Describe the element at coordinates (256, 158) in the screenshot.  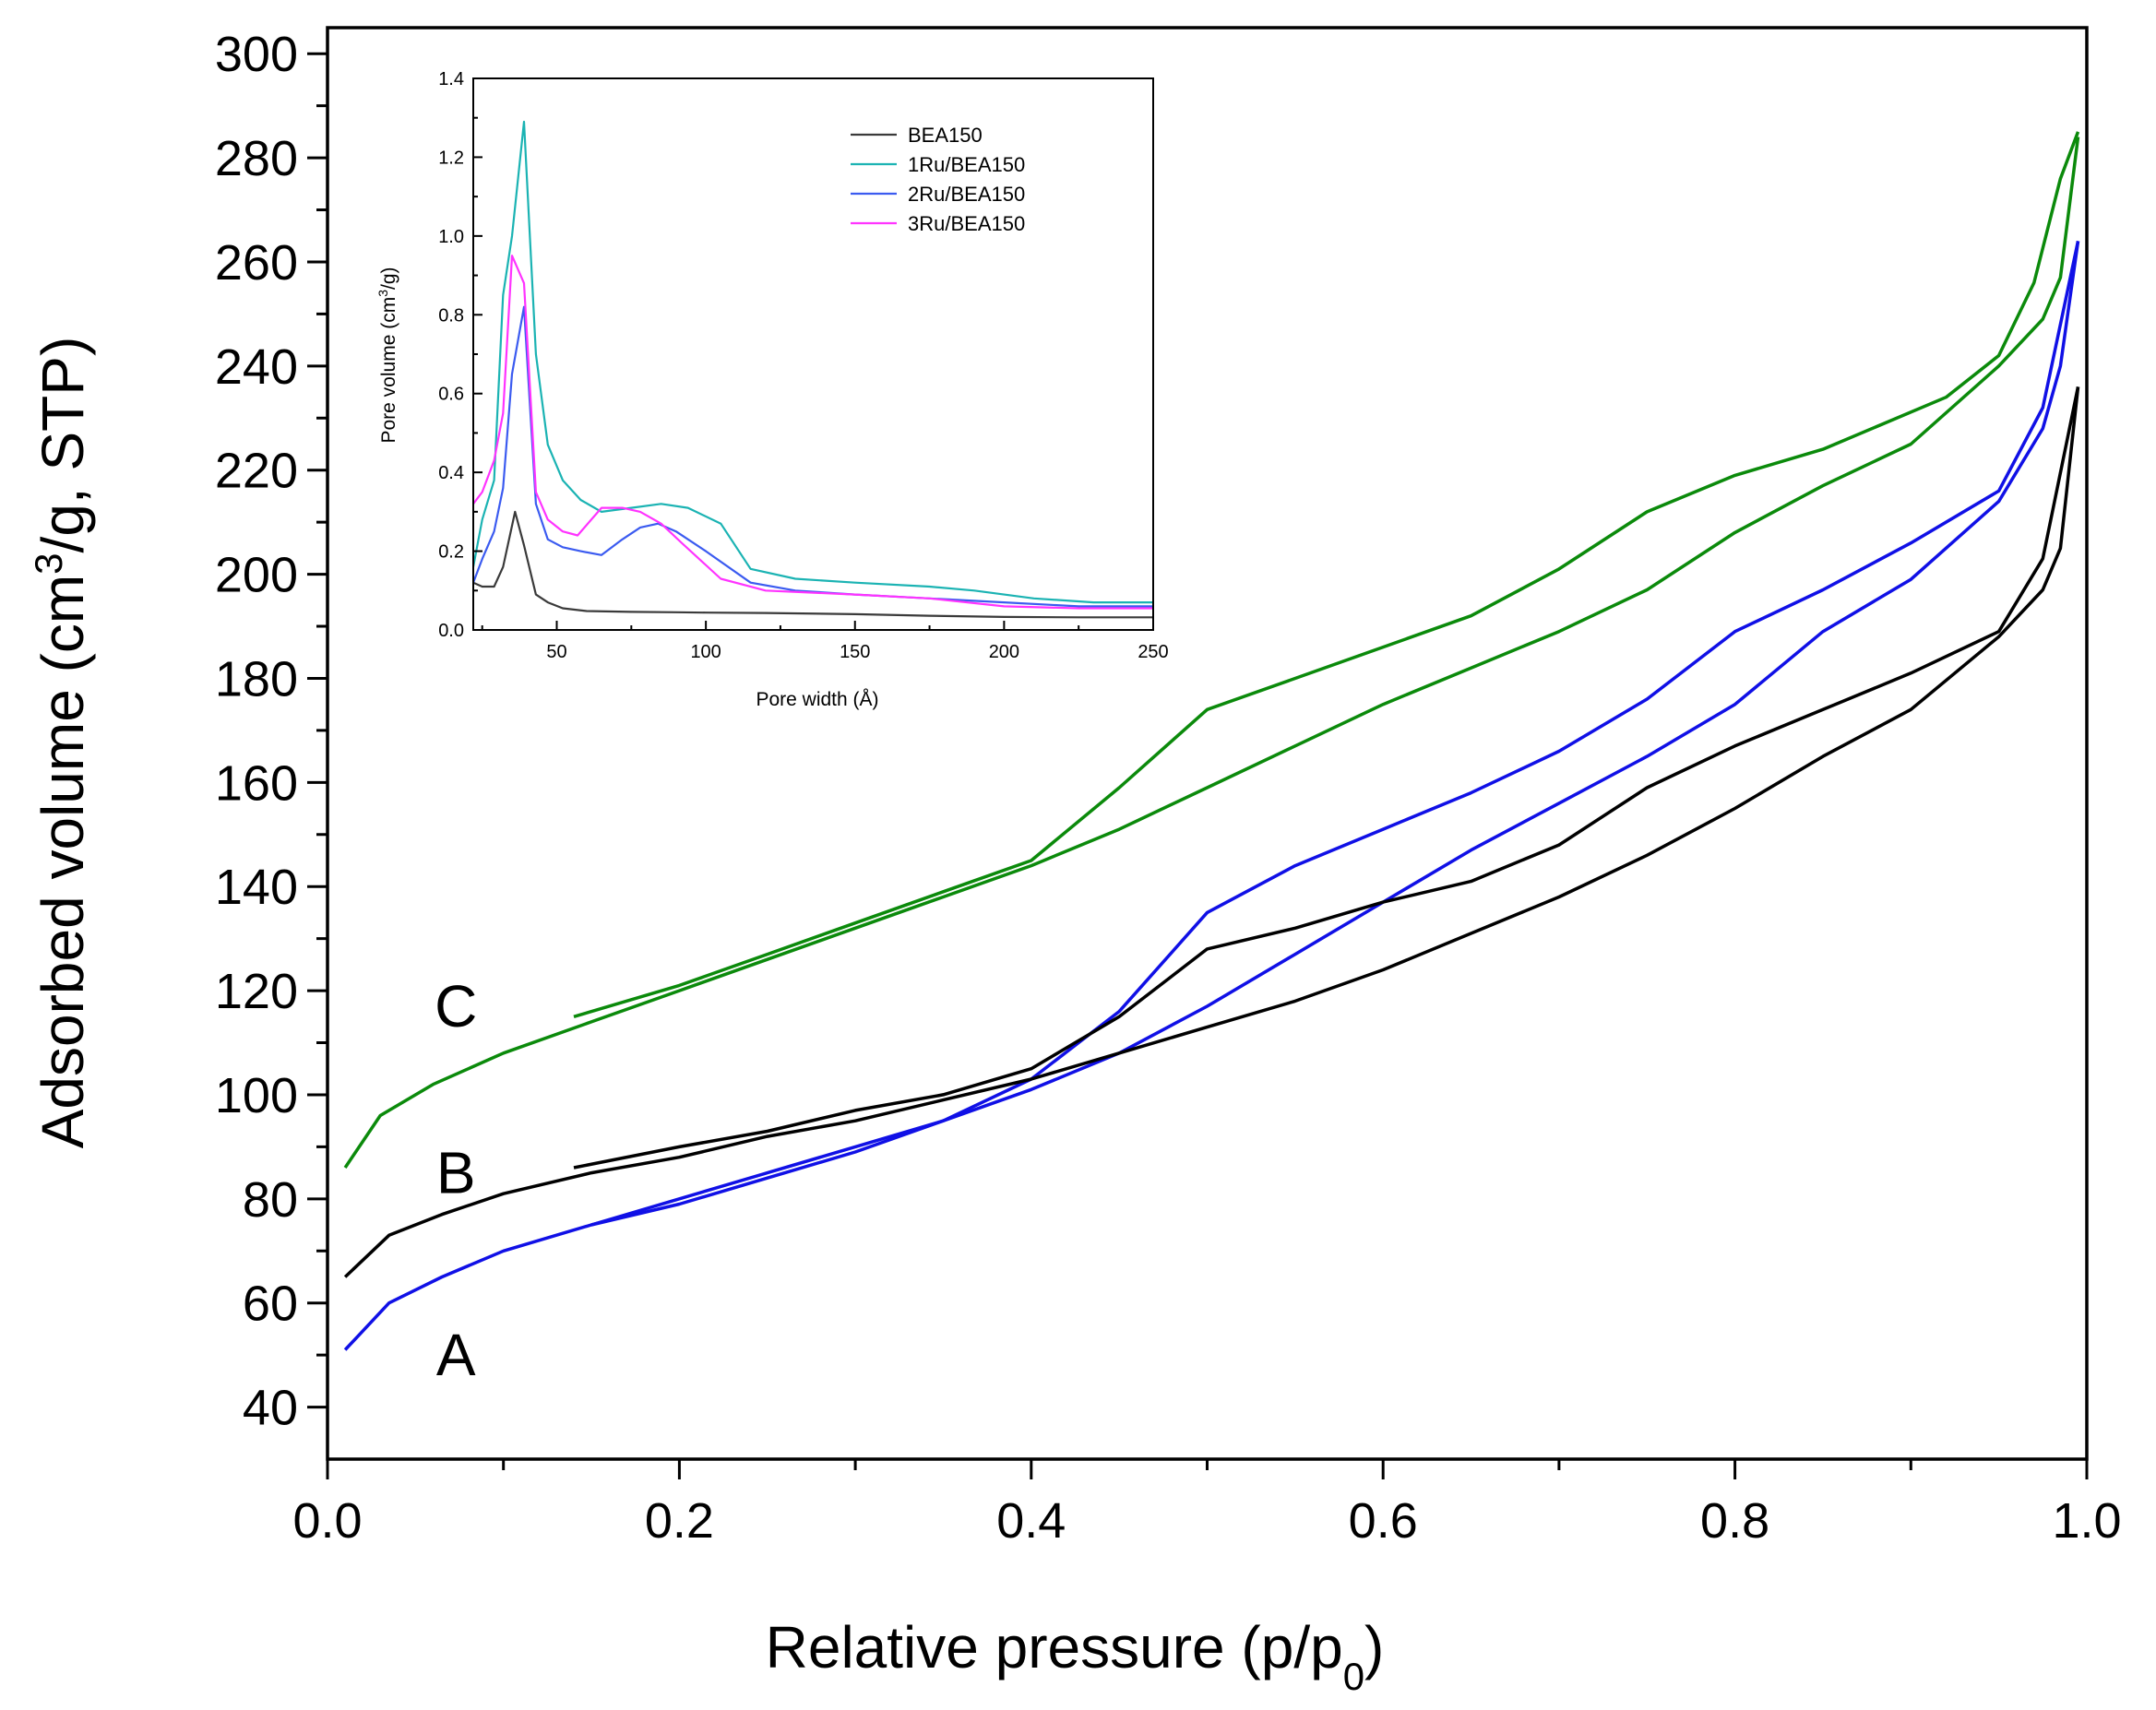
I see `main-y-tick-label: 280` at that location.